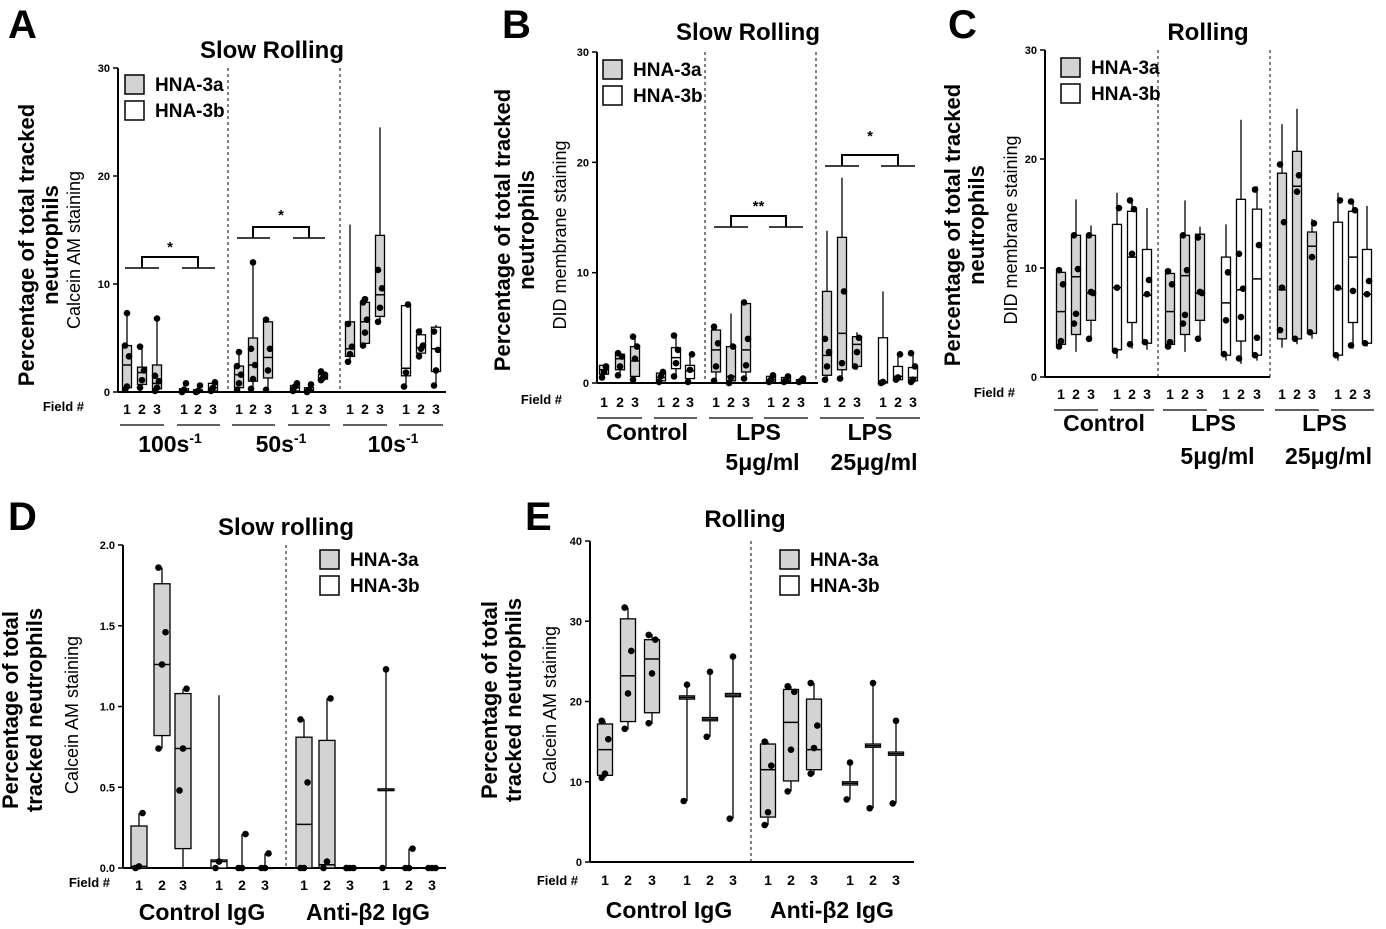  I want to click on y-tick-label: 0.0, so click(107, 869).